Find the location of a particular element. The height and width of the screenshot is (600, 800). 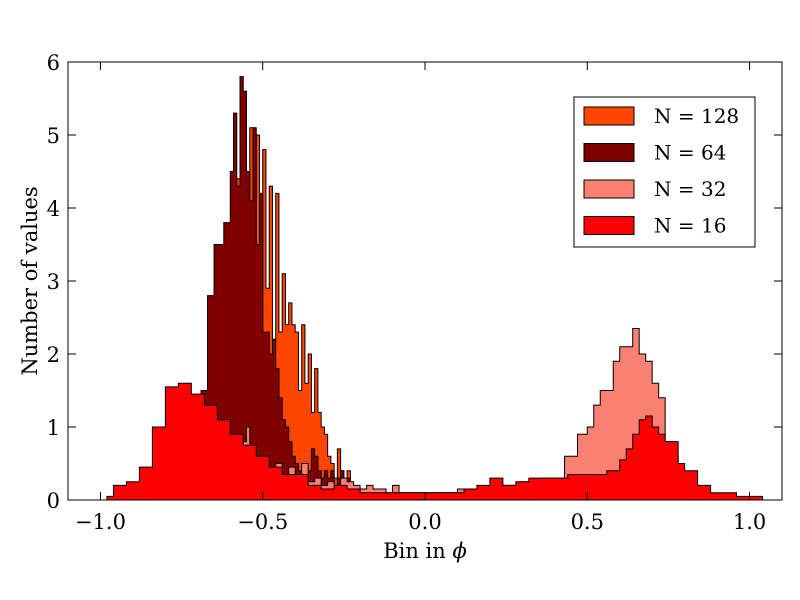

x-tick-label: 0.0 is located at coordinates (424, 522).